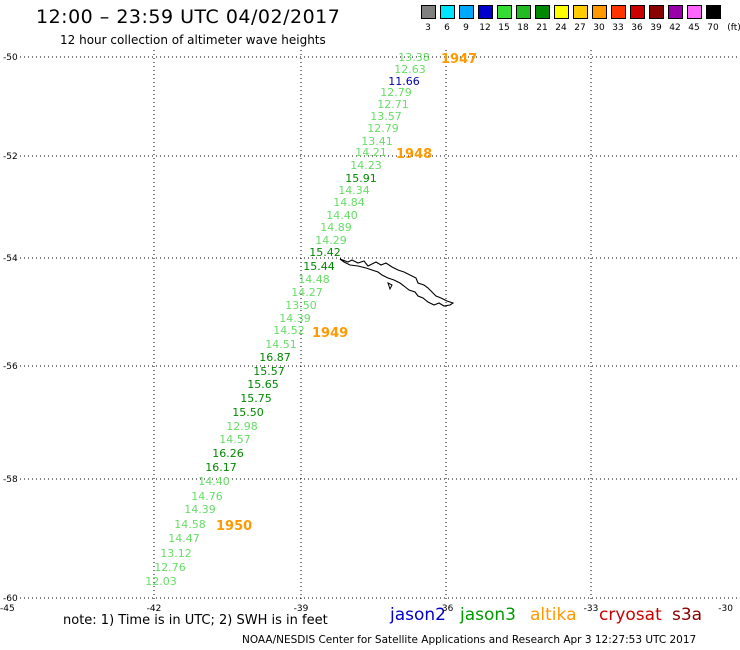  What do you see at coordinates (599, 28) in the screenshot?
I see `color-scale-label: 30` at bounding box center [599, 28].